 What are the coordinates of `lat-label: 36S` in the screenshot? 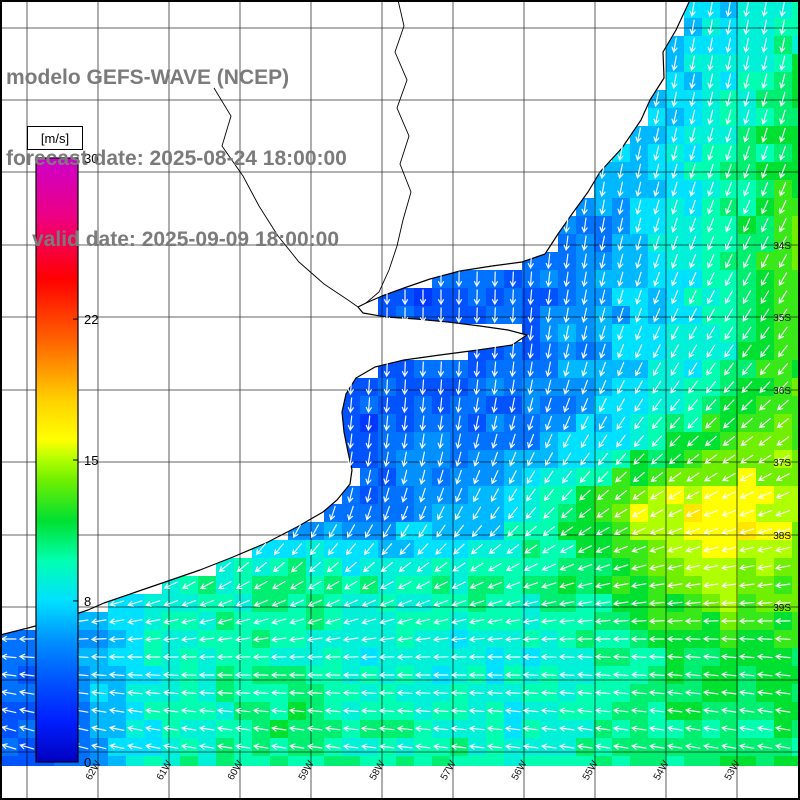 It's located at (782, 391).